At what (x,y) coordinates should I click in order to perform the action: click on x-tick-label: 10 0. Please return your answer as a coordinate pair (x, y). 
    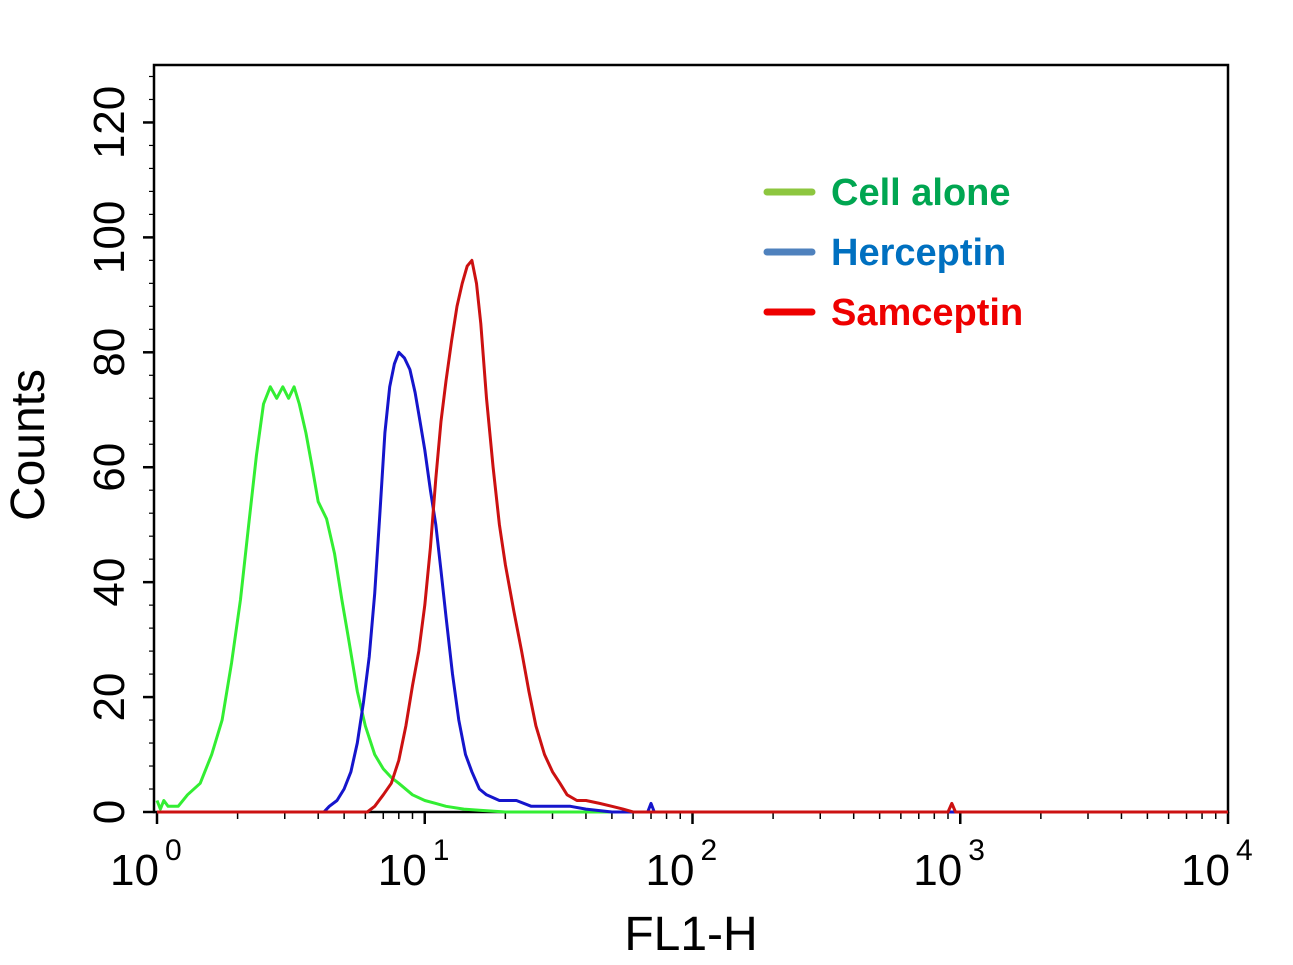
    Looking at the image, I should click on (146, 864).